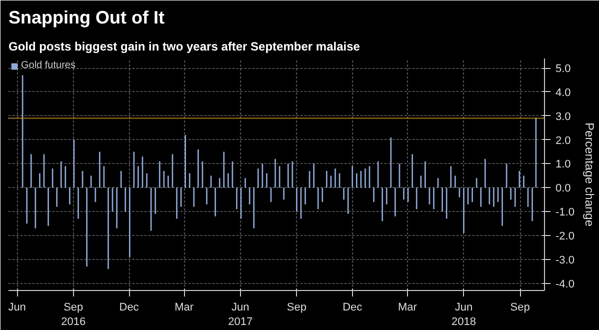 This screenshot has width=599, height=330. What do you see at coordinates (240, 315) in the screenshot?
I see `x-tick-label: Jun 2017` at bounding box center [240, 315].